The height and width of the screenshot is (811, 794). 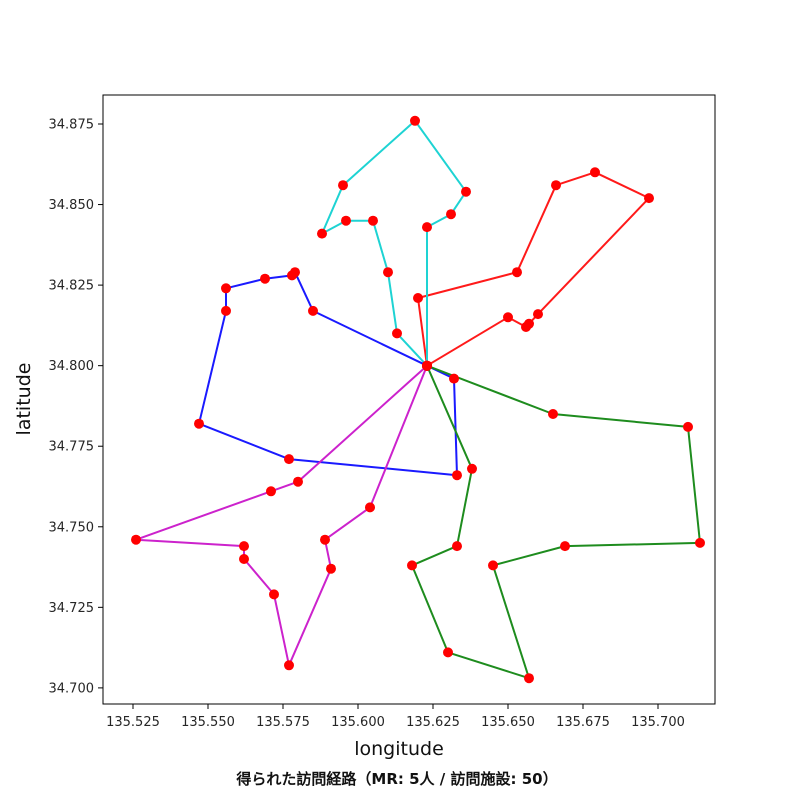 I want to click on y-axis-label: latitude, so click(x=24, y=399).